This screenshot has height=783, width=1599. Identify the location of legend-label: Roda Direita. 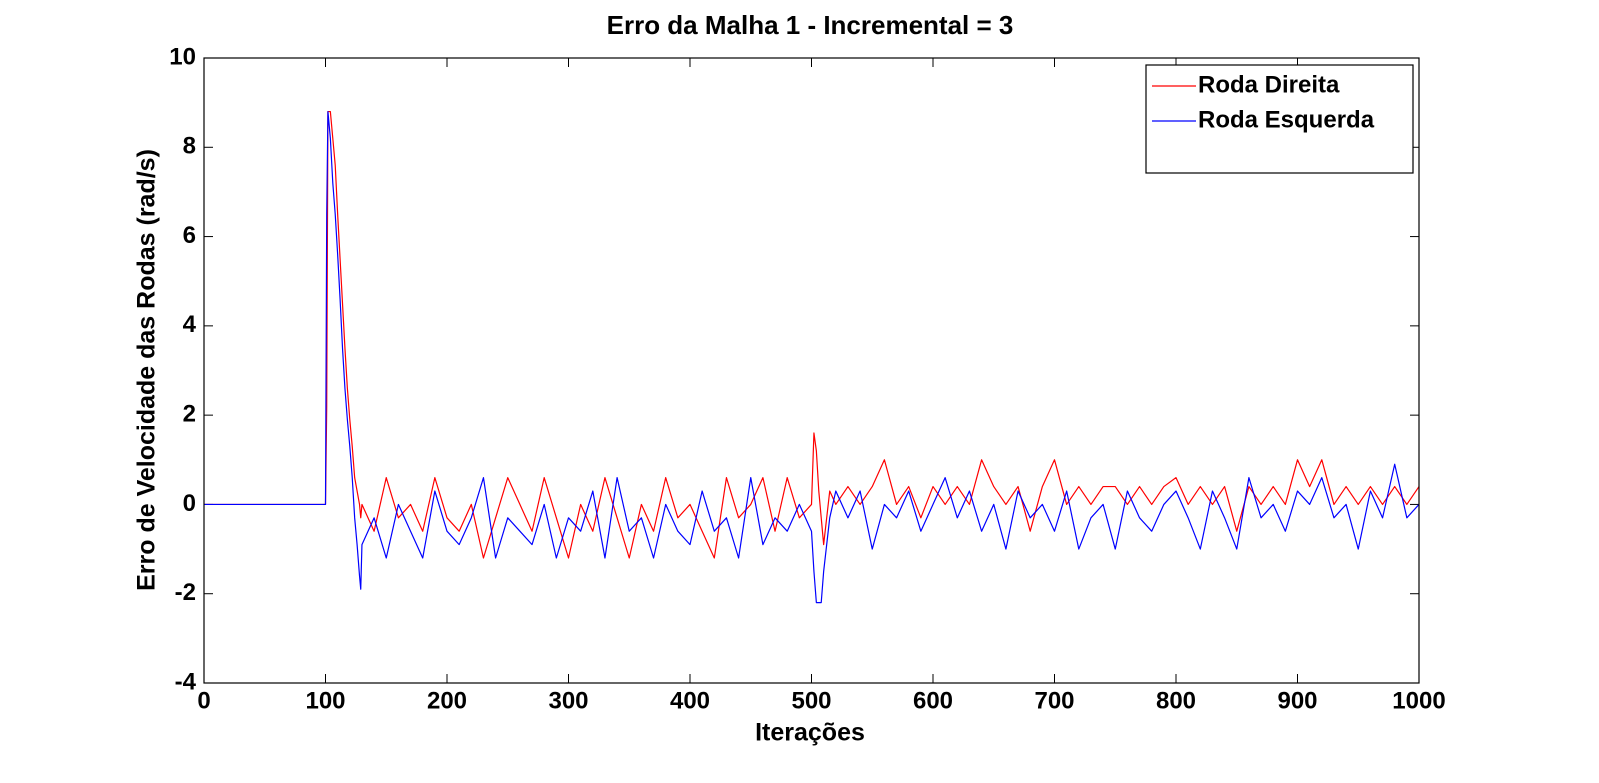
(1269, 84).